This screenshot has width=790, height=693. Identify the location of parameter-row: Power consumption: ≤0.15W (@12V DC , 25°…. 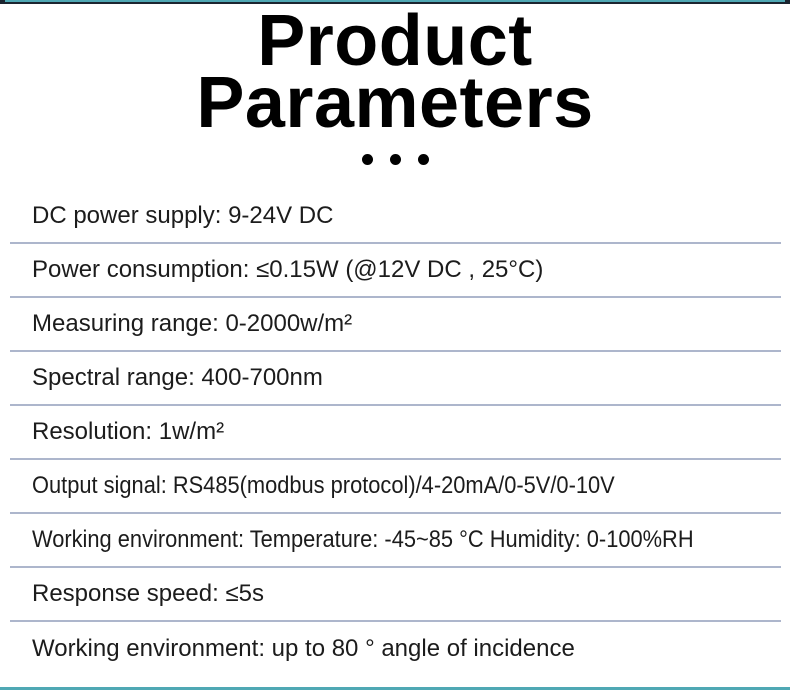
(395, 271).